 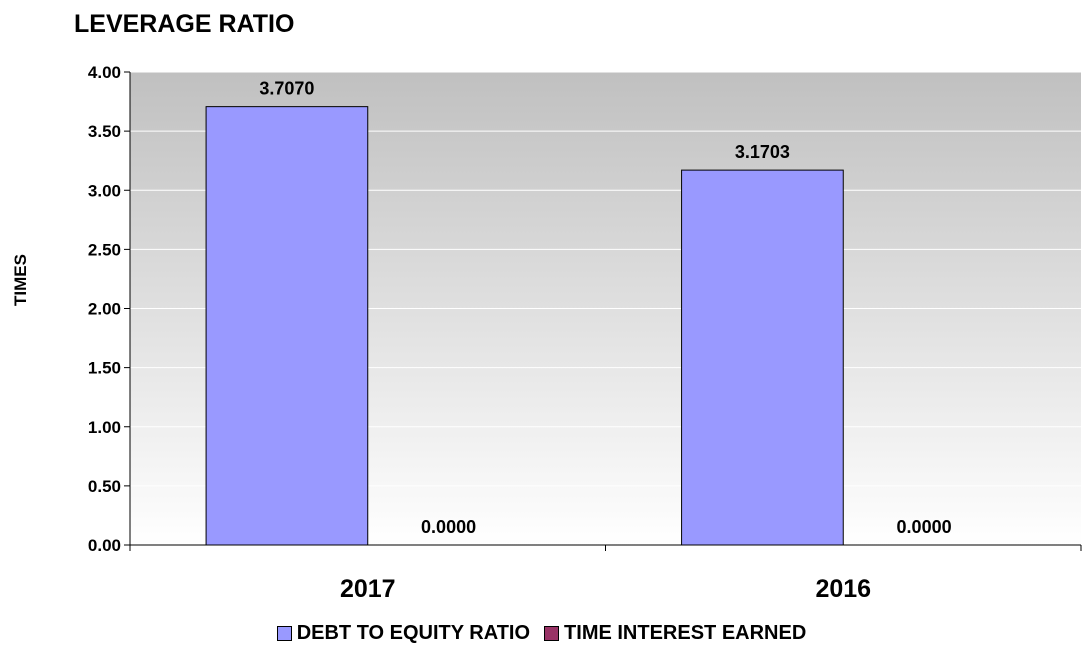 I want to click on y-tick-label: 3.50, so click(x=104, y=131).